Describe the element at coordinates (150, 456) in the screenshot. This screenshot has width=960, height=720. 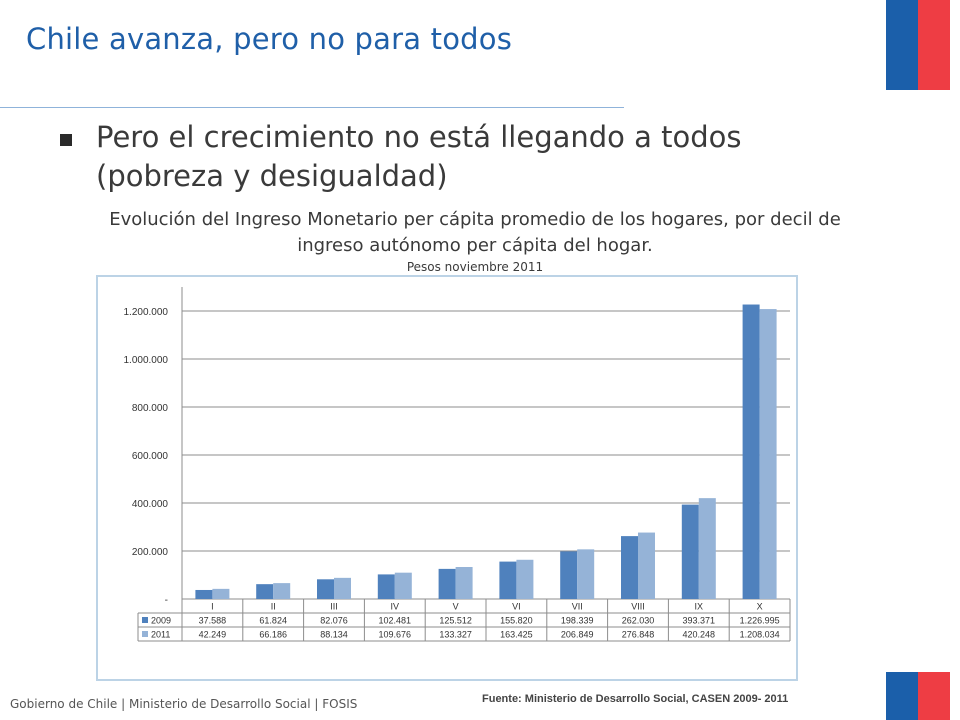
I see `y-tick-label: 600.000` at that location.